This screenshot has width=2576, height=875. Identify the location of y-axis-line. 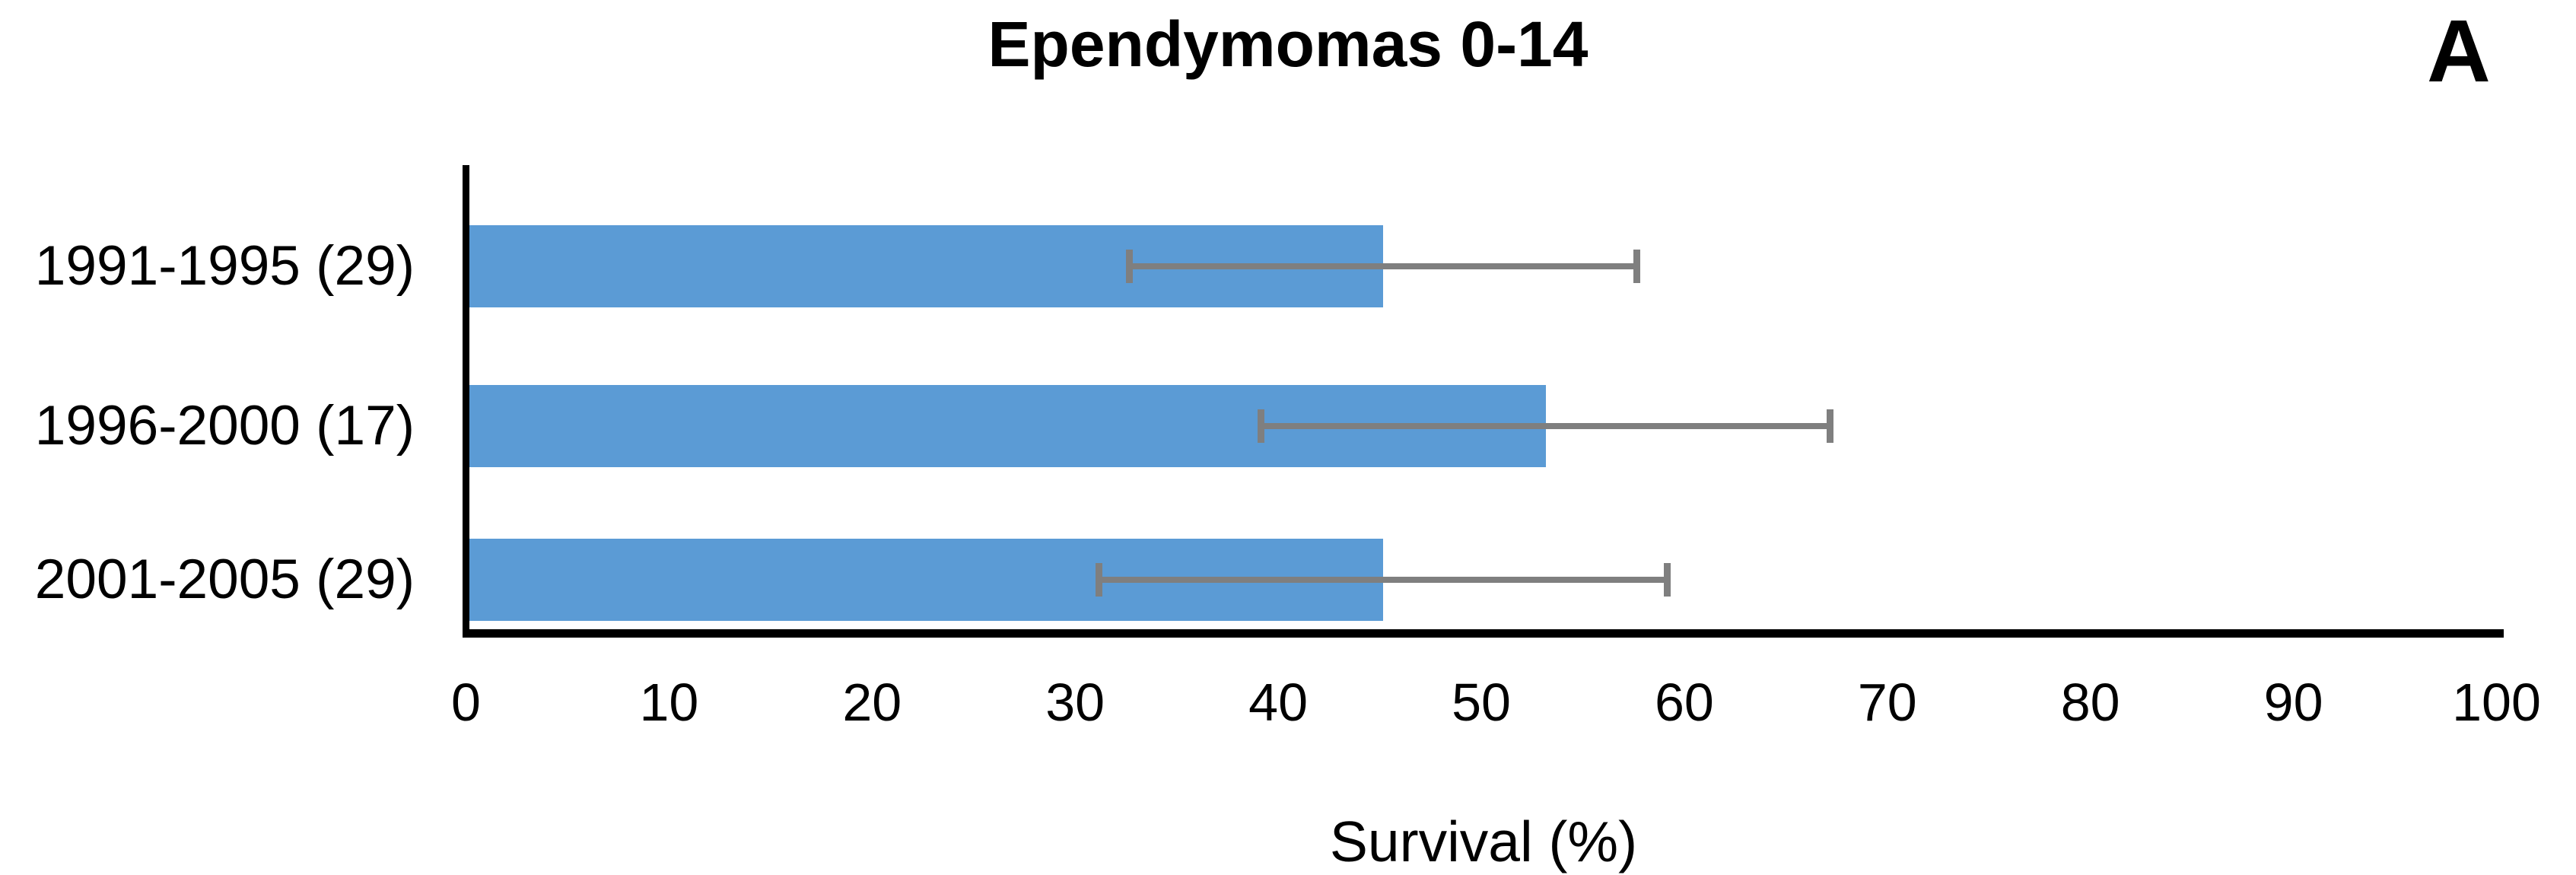
(466, 402).